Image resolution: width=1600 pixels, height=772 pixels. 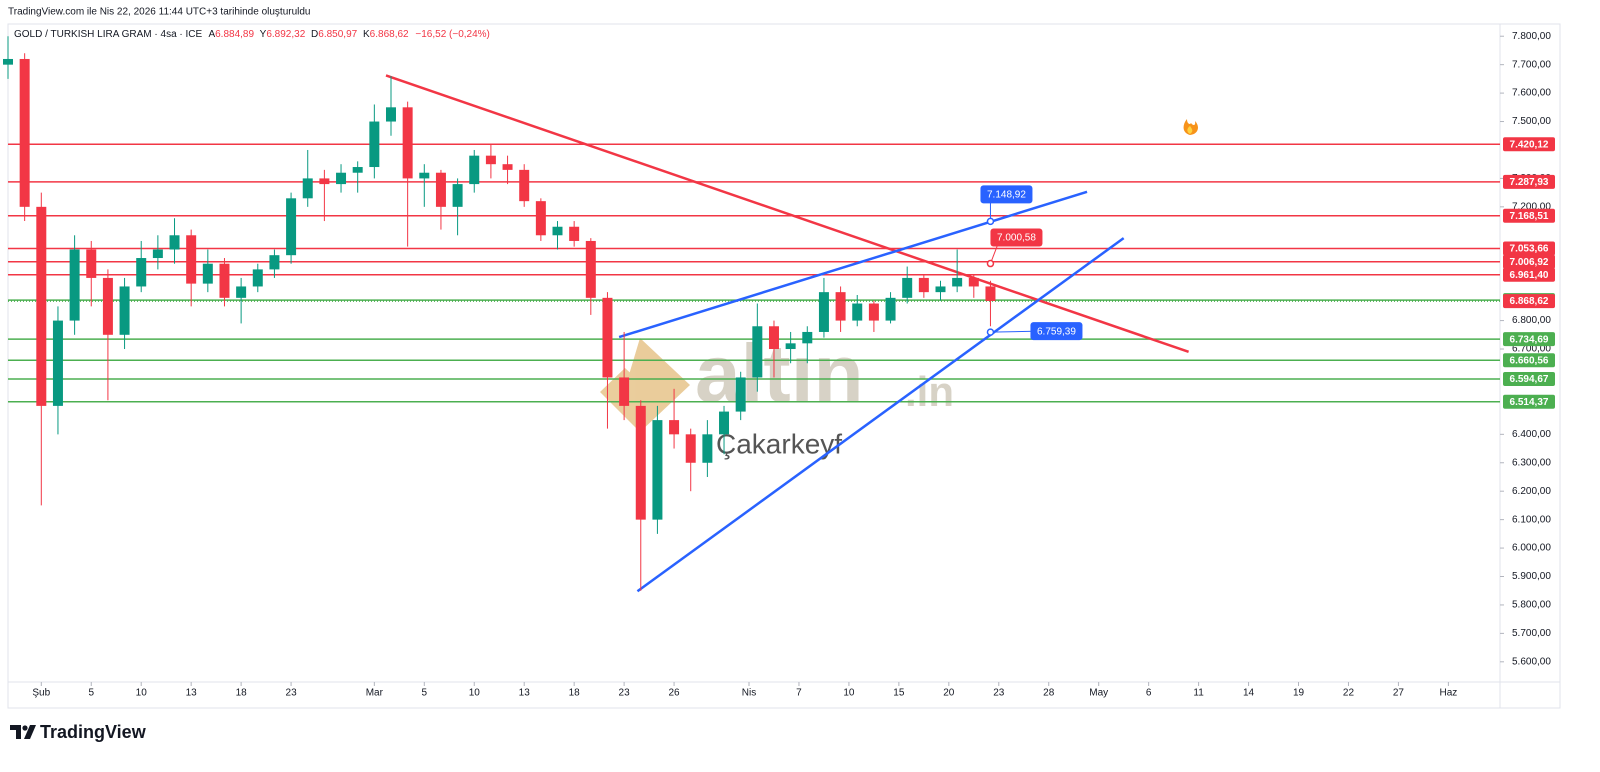 I want to click on x-tick-label: Şub, so click(x=41, y=693).